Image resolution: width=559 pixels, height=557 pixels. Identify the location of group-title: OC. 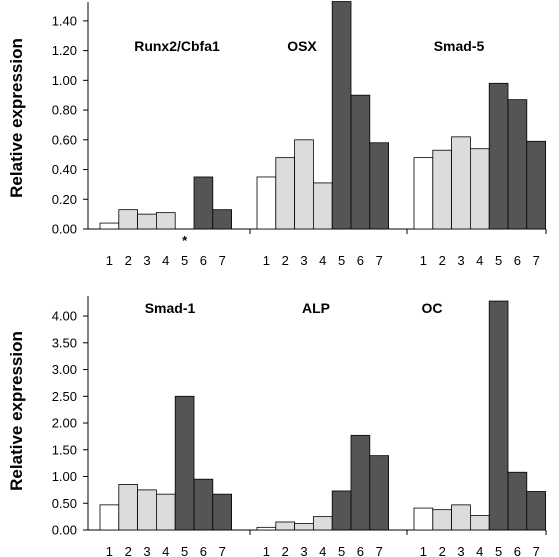
(432, 308).